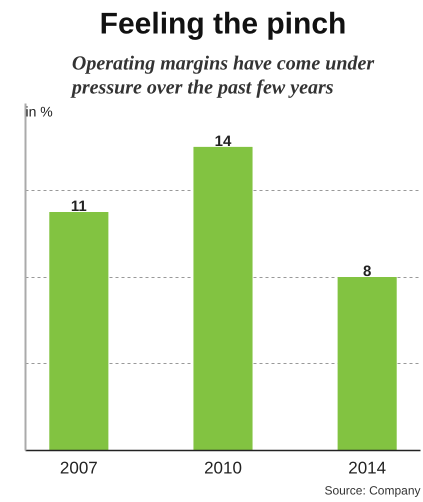 The width and height of the screenshot is (423, 502). I want to click on y-axis-title: in %, so click(39, 112).